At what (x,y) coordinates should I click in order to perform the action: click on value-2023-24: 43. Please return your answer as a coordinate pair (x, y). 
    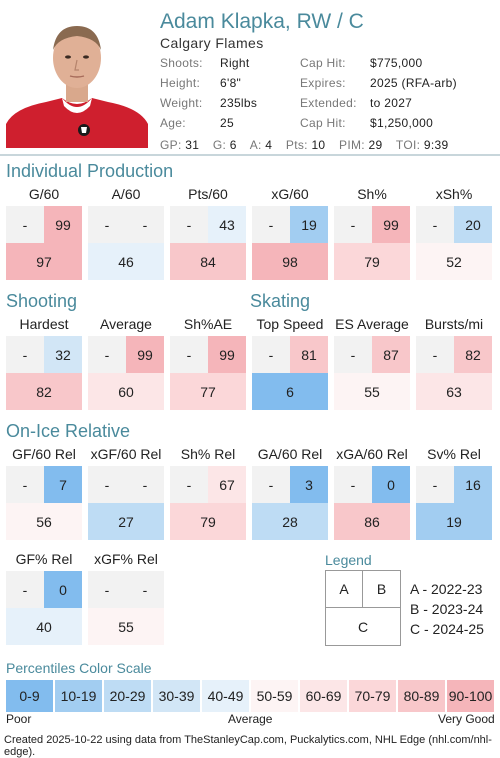
    Looking at the image, I should click on (227, 224).